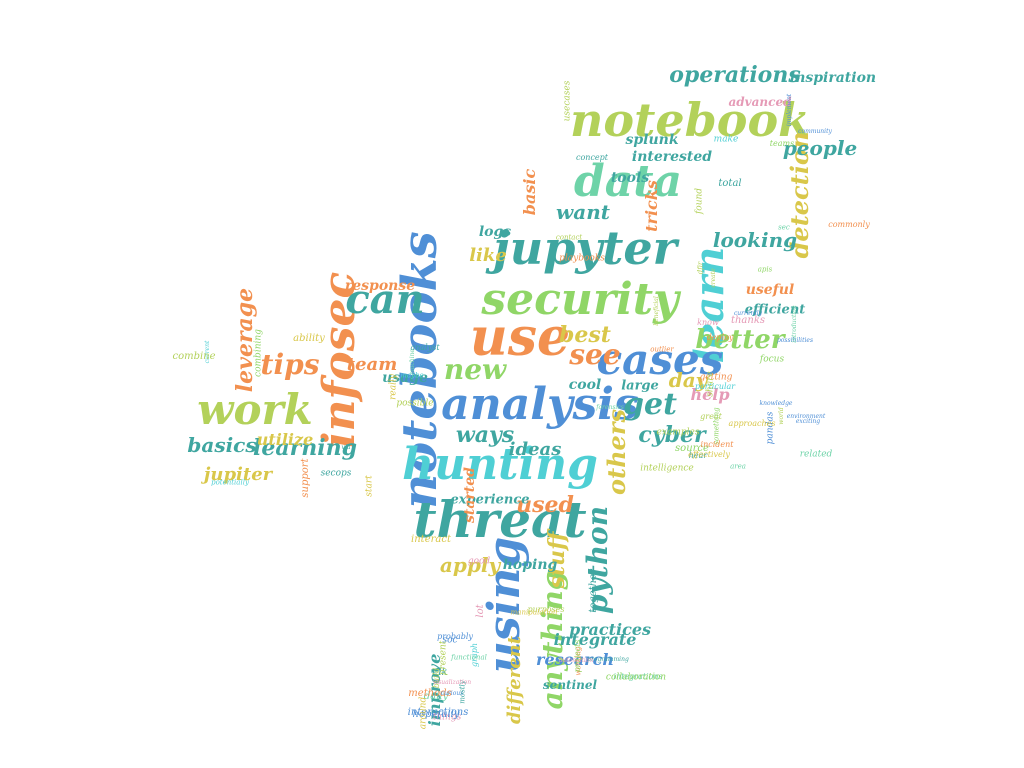 The image size is (1024, 768). Describe the element at coordinates (708, 322) in the screenshot. I see `word-know: know` at that location.